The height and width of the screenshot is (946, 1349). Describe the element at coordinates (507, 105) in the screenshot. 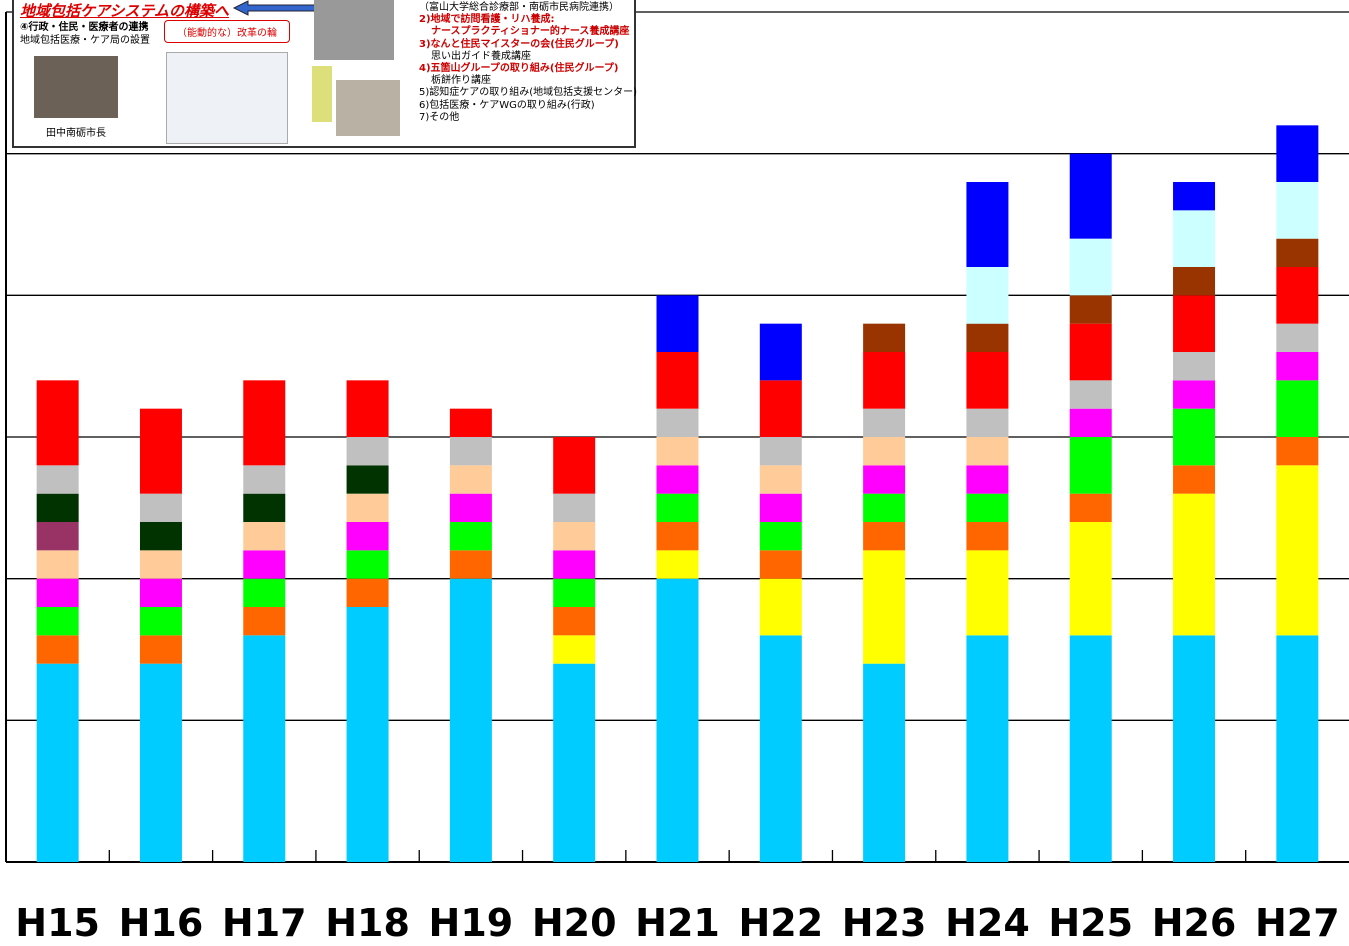

I see `inset-line: 6)包括医療・ケアWGの取り組み(行政)` at that location.